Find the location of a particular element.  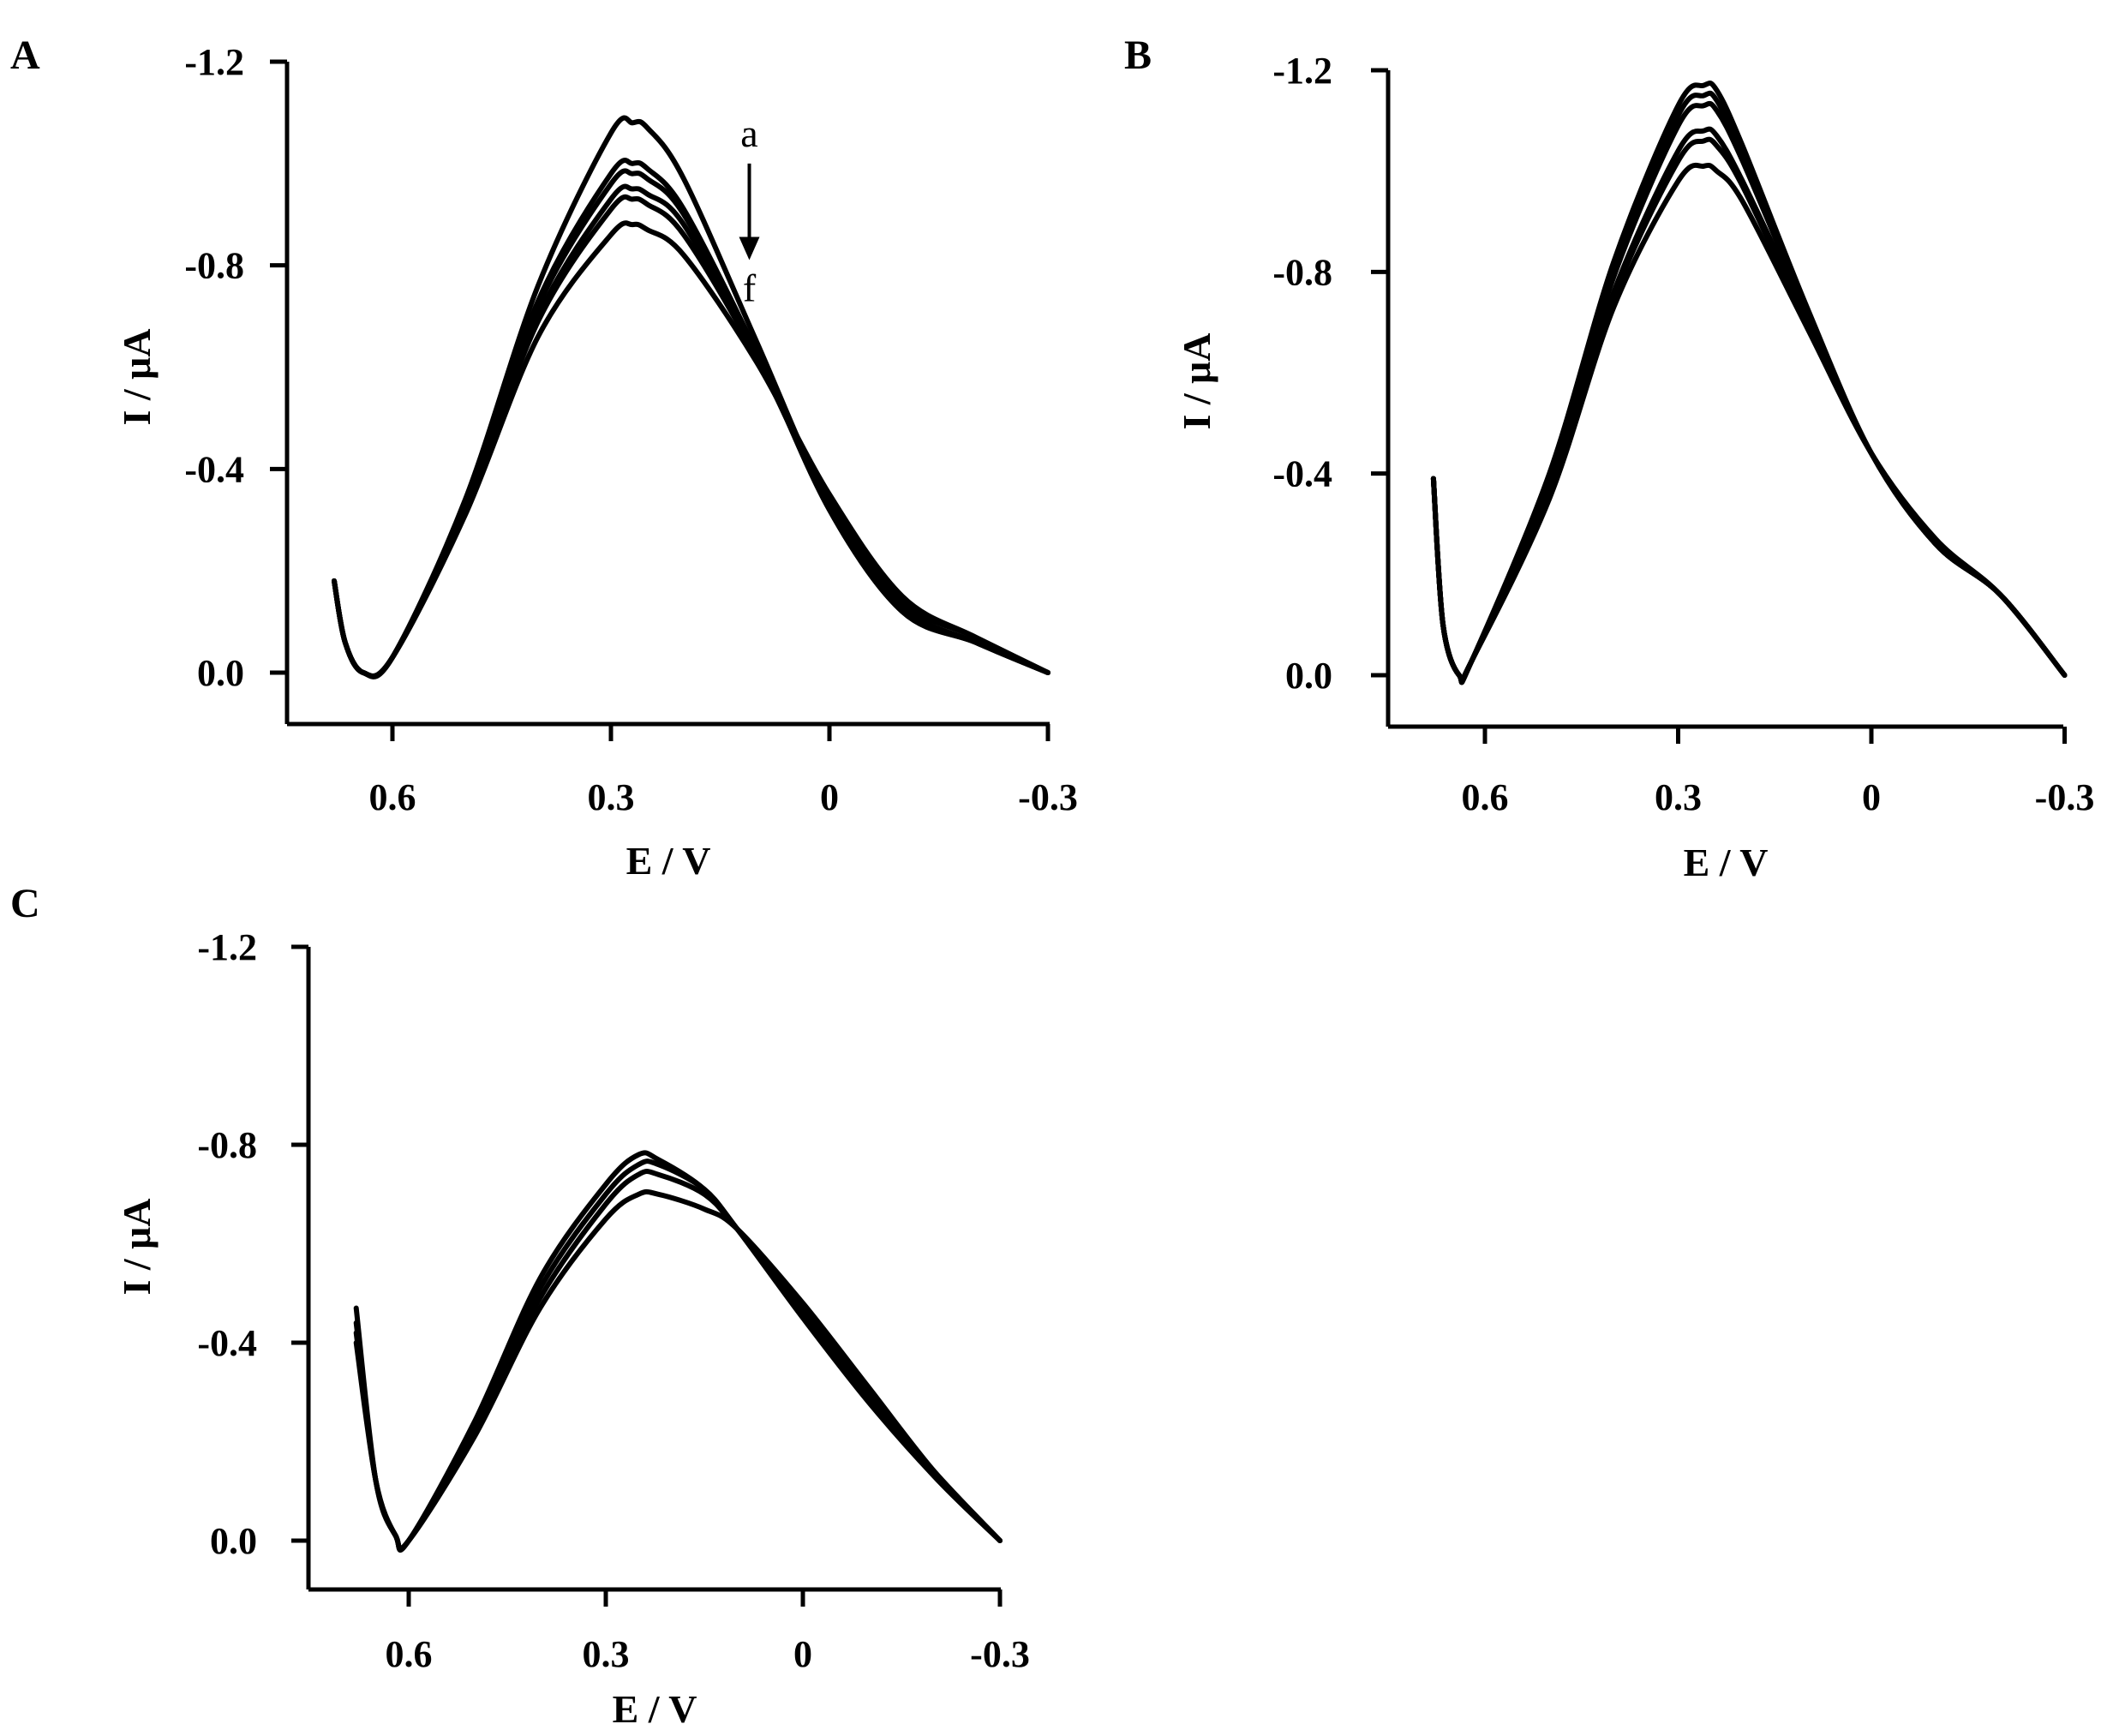

annotation-top-label: a is located at coordinates (748, 133).